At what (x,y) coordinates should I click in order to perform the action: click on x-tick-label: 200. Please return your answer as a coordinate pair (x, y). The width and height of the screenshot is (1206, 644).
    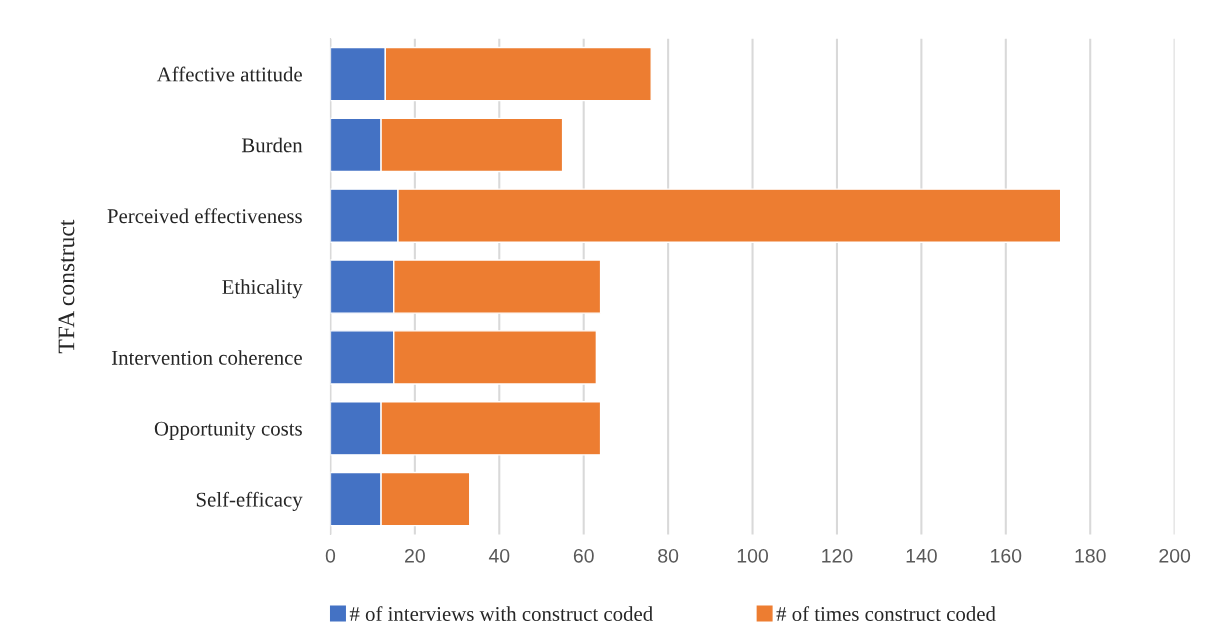
    Looking at the image, I should click on (1175, 555).